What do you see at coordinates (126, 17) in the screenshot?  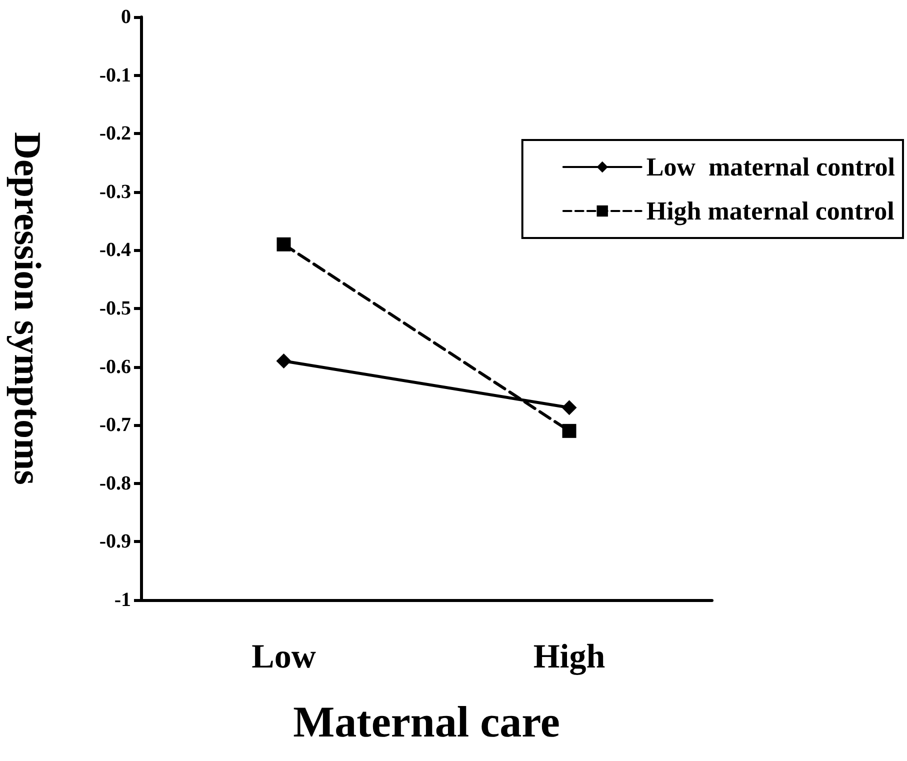 I see `y-tick-label: 0` at bounding box center [126, 17].